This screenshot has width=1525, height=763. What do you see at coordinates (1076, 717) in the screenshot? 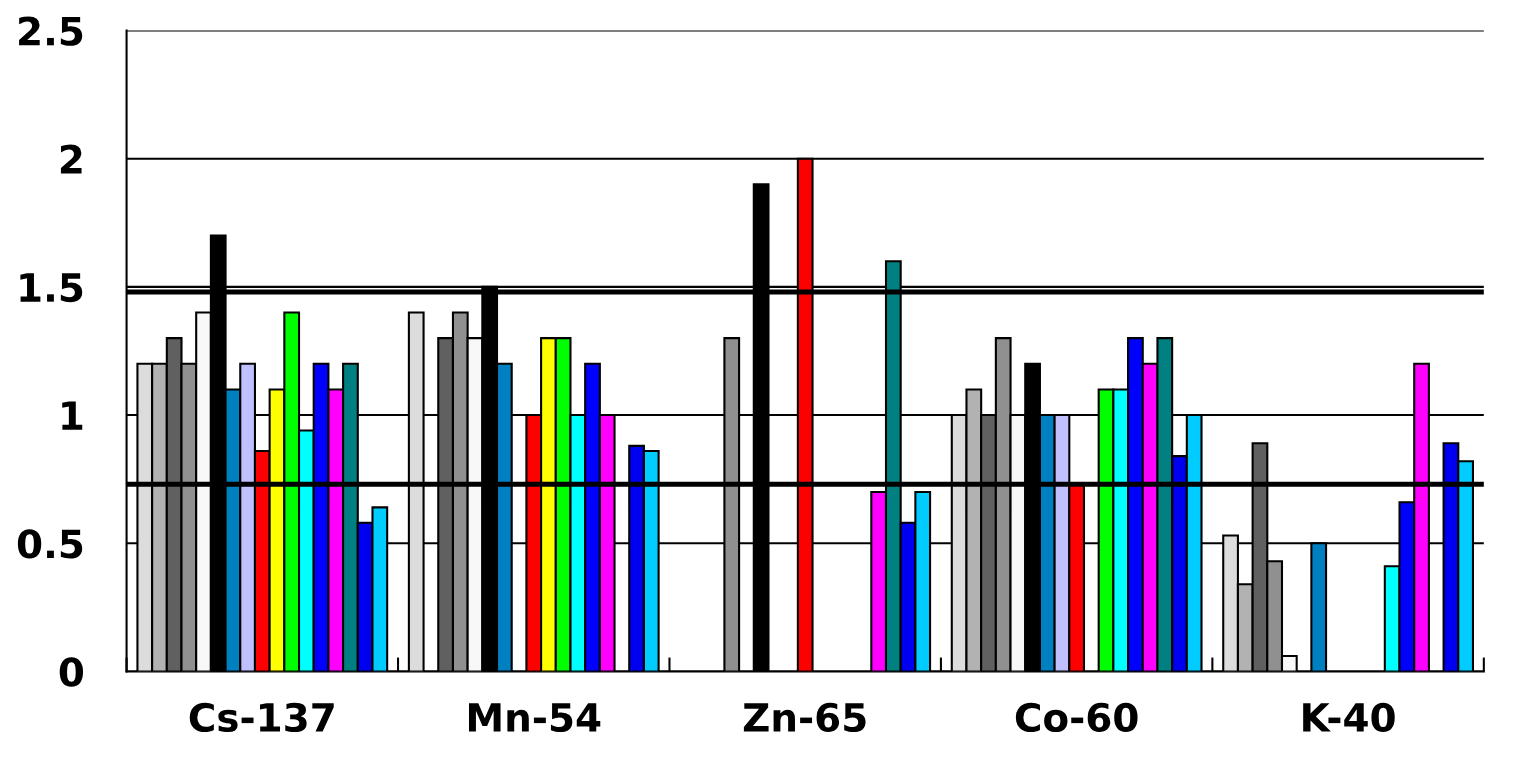
I see `x-tick-label: Co-60` at bounding box center [1076, 717].